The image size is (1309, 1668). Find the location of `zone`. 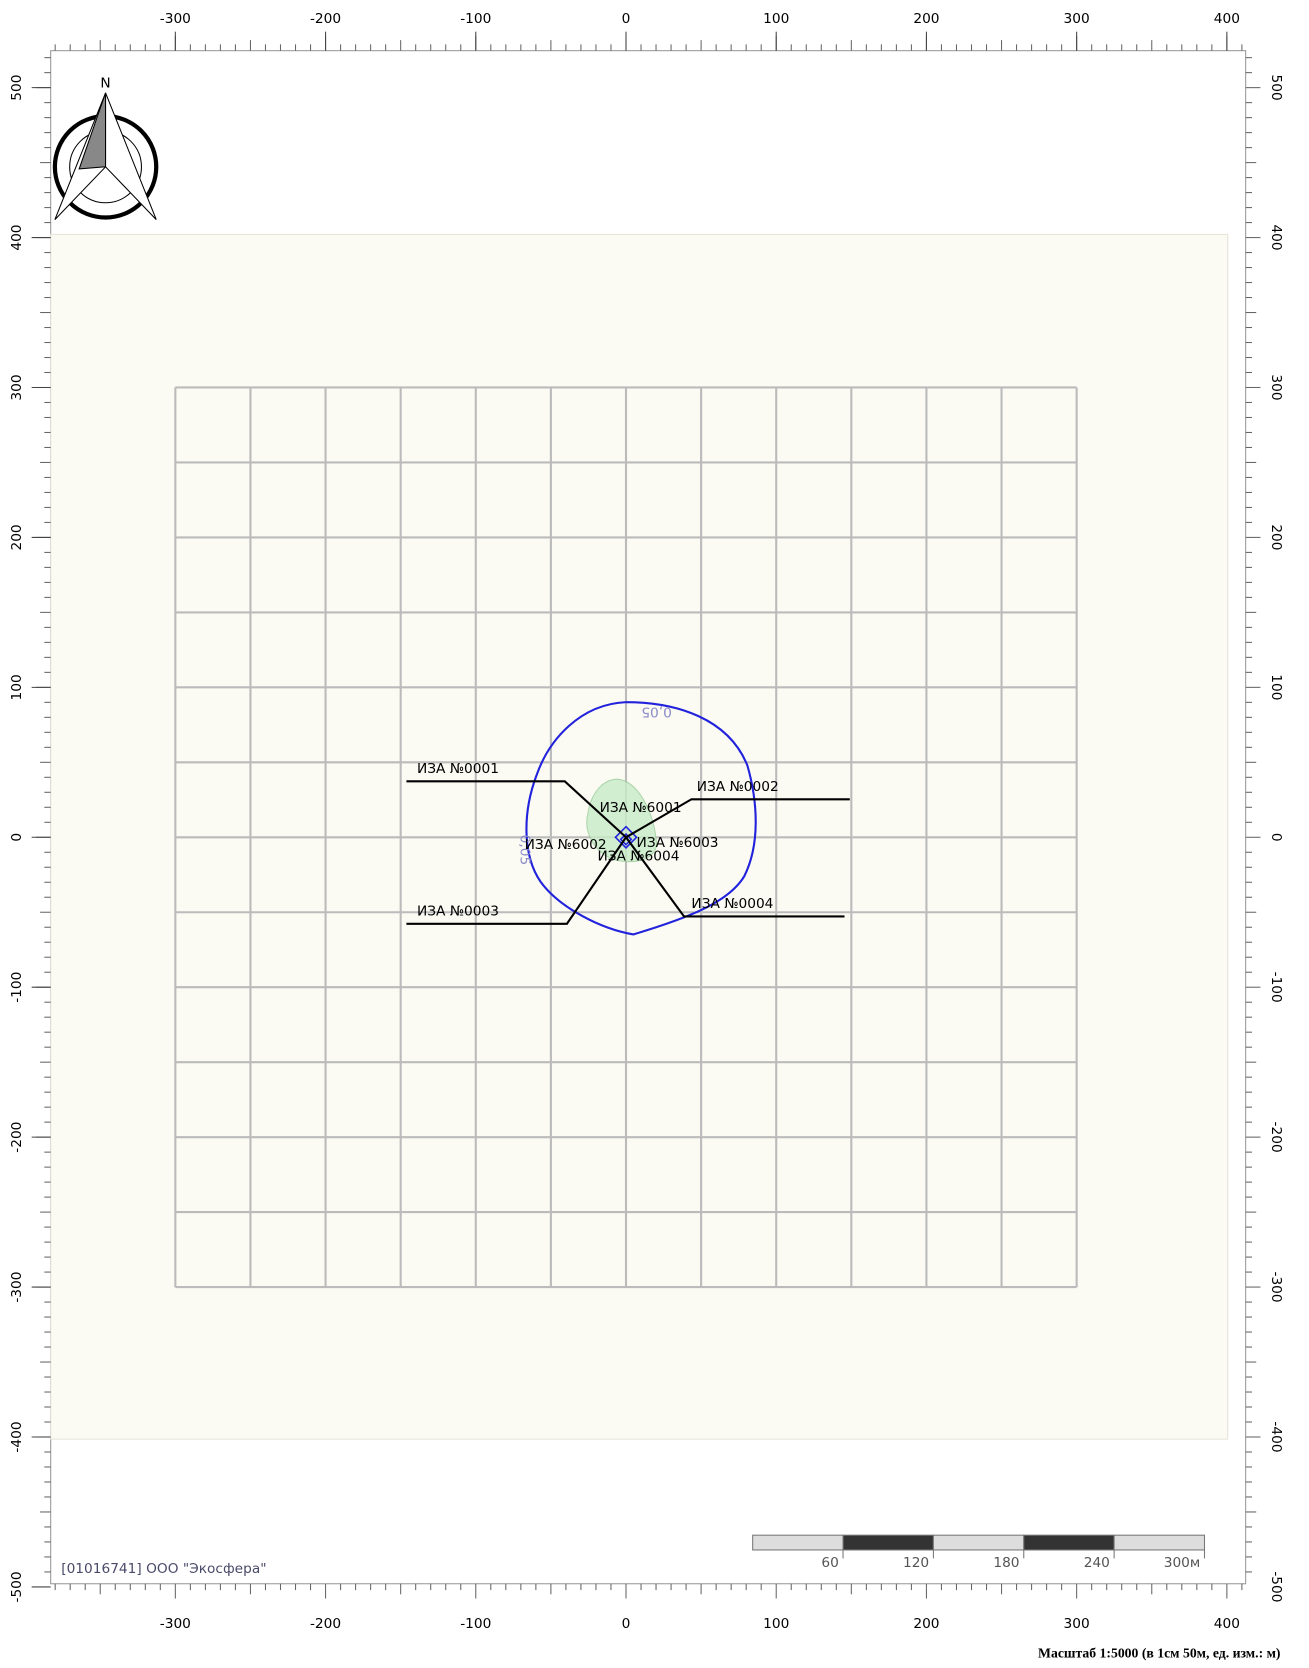

zone is located at coordinates (622, 820).